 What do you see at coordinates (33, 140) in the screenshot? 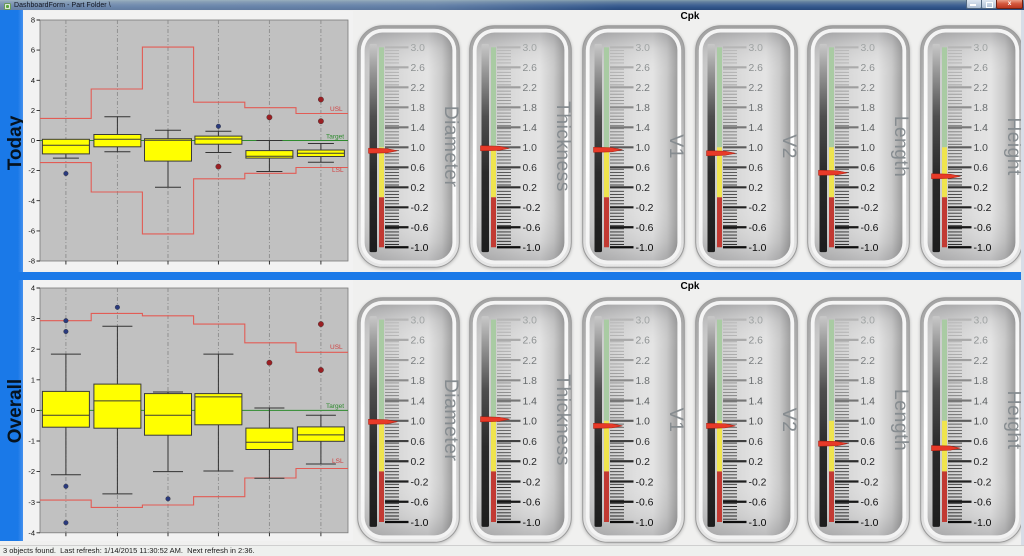
I see `svg-text: 0` at bounding box center [33, 140].